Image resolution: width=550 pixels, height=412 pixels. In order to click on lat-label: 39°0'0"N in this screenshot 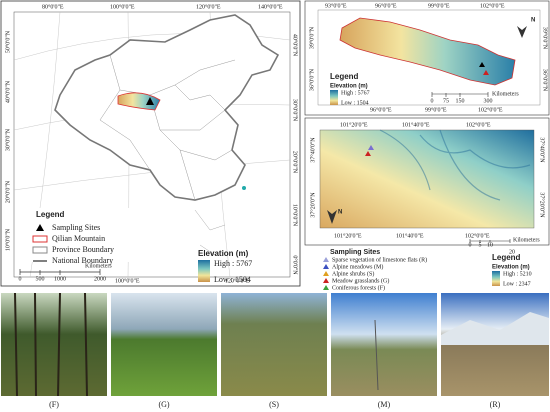, I will do `click(545, 38)`.